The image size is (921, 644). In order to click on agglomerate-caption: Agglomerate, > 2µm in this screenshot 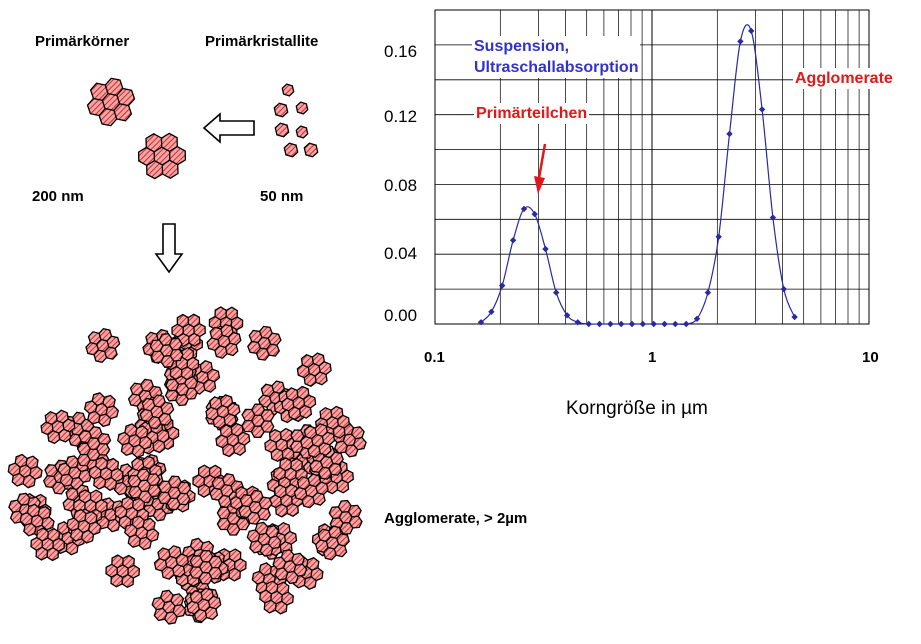, I will do `click(456, 518)`.